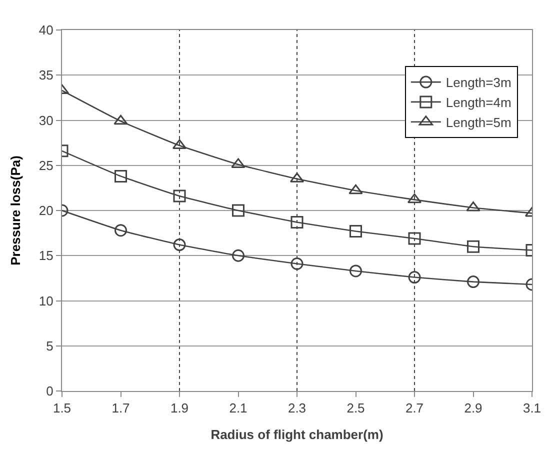 The height and width of the screenshot is (452, 553). Describe the element at coordinates (46, 120) in the screenshot. I see `y-tick-label: 30` at that location.